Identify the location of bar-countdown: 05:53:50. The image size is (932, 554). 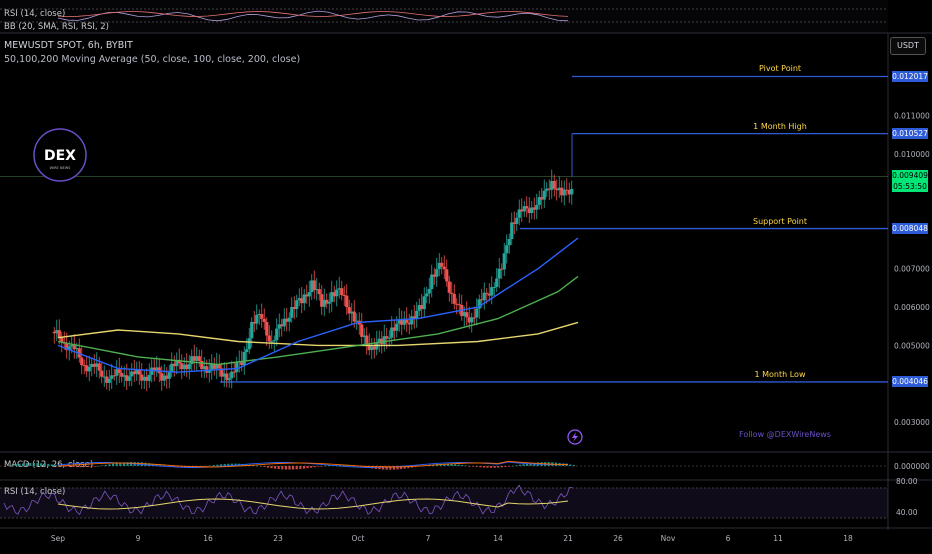
(910, 187).